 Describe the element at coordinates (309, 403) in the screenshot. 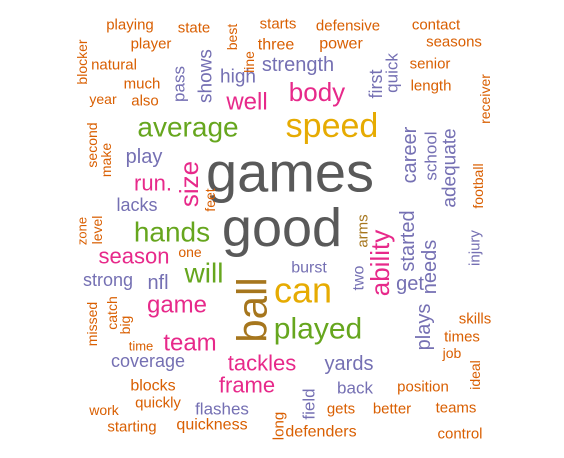

I see `word-field-label: field` at that location.